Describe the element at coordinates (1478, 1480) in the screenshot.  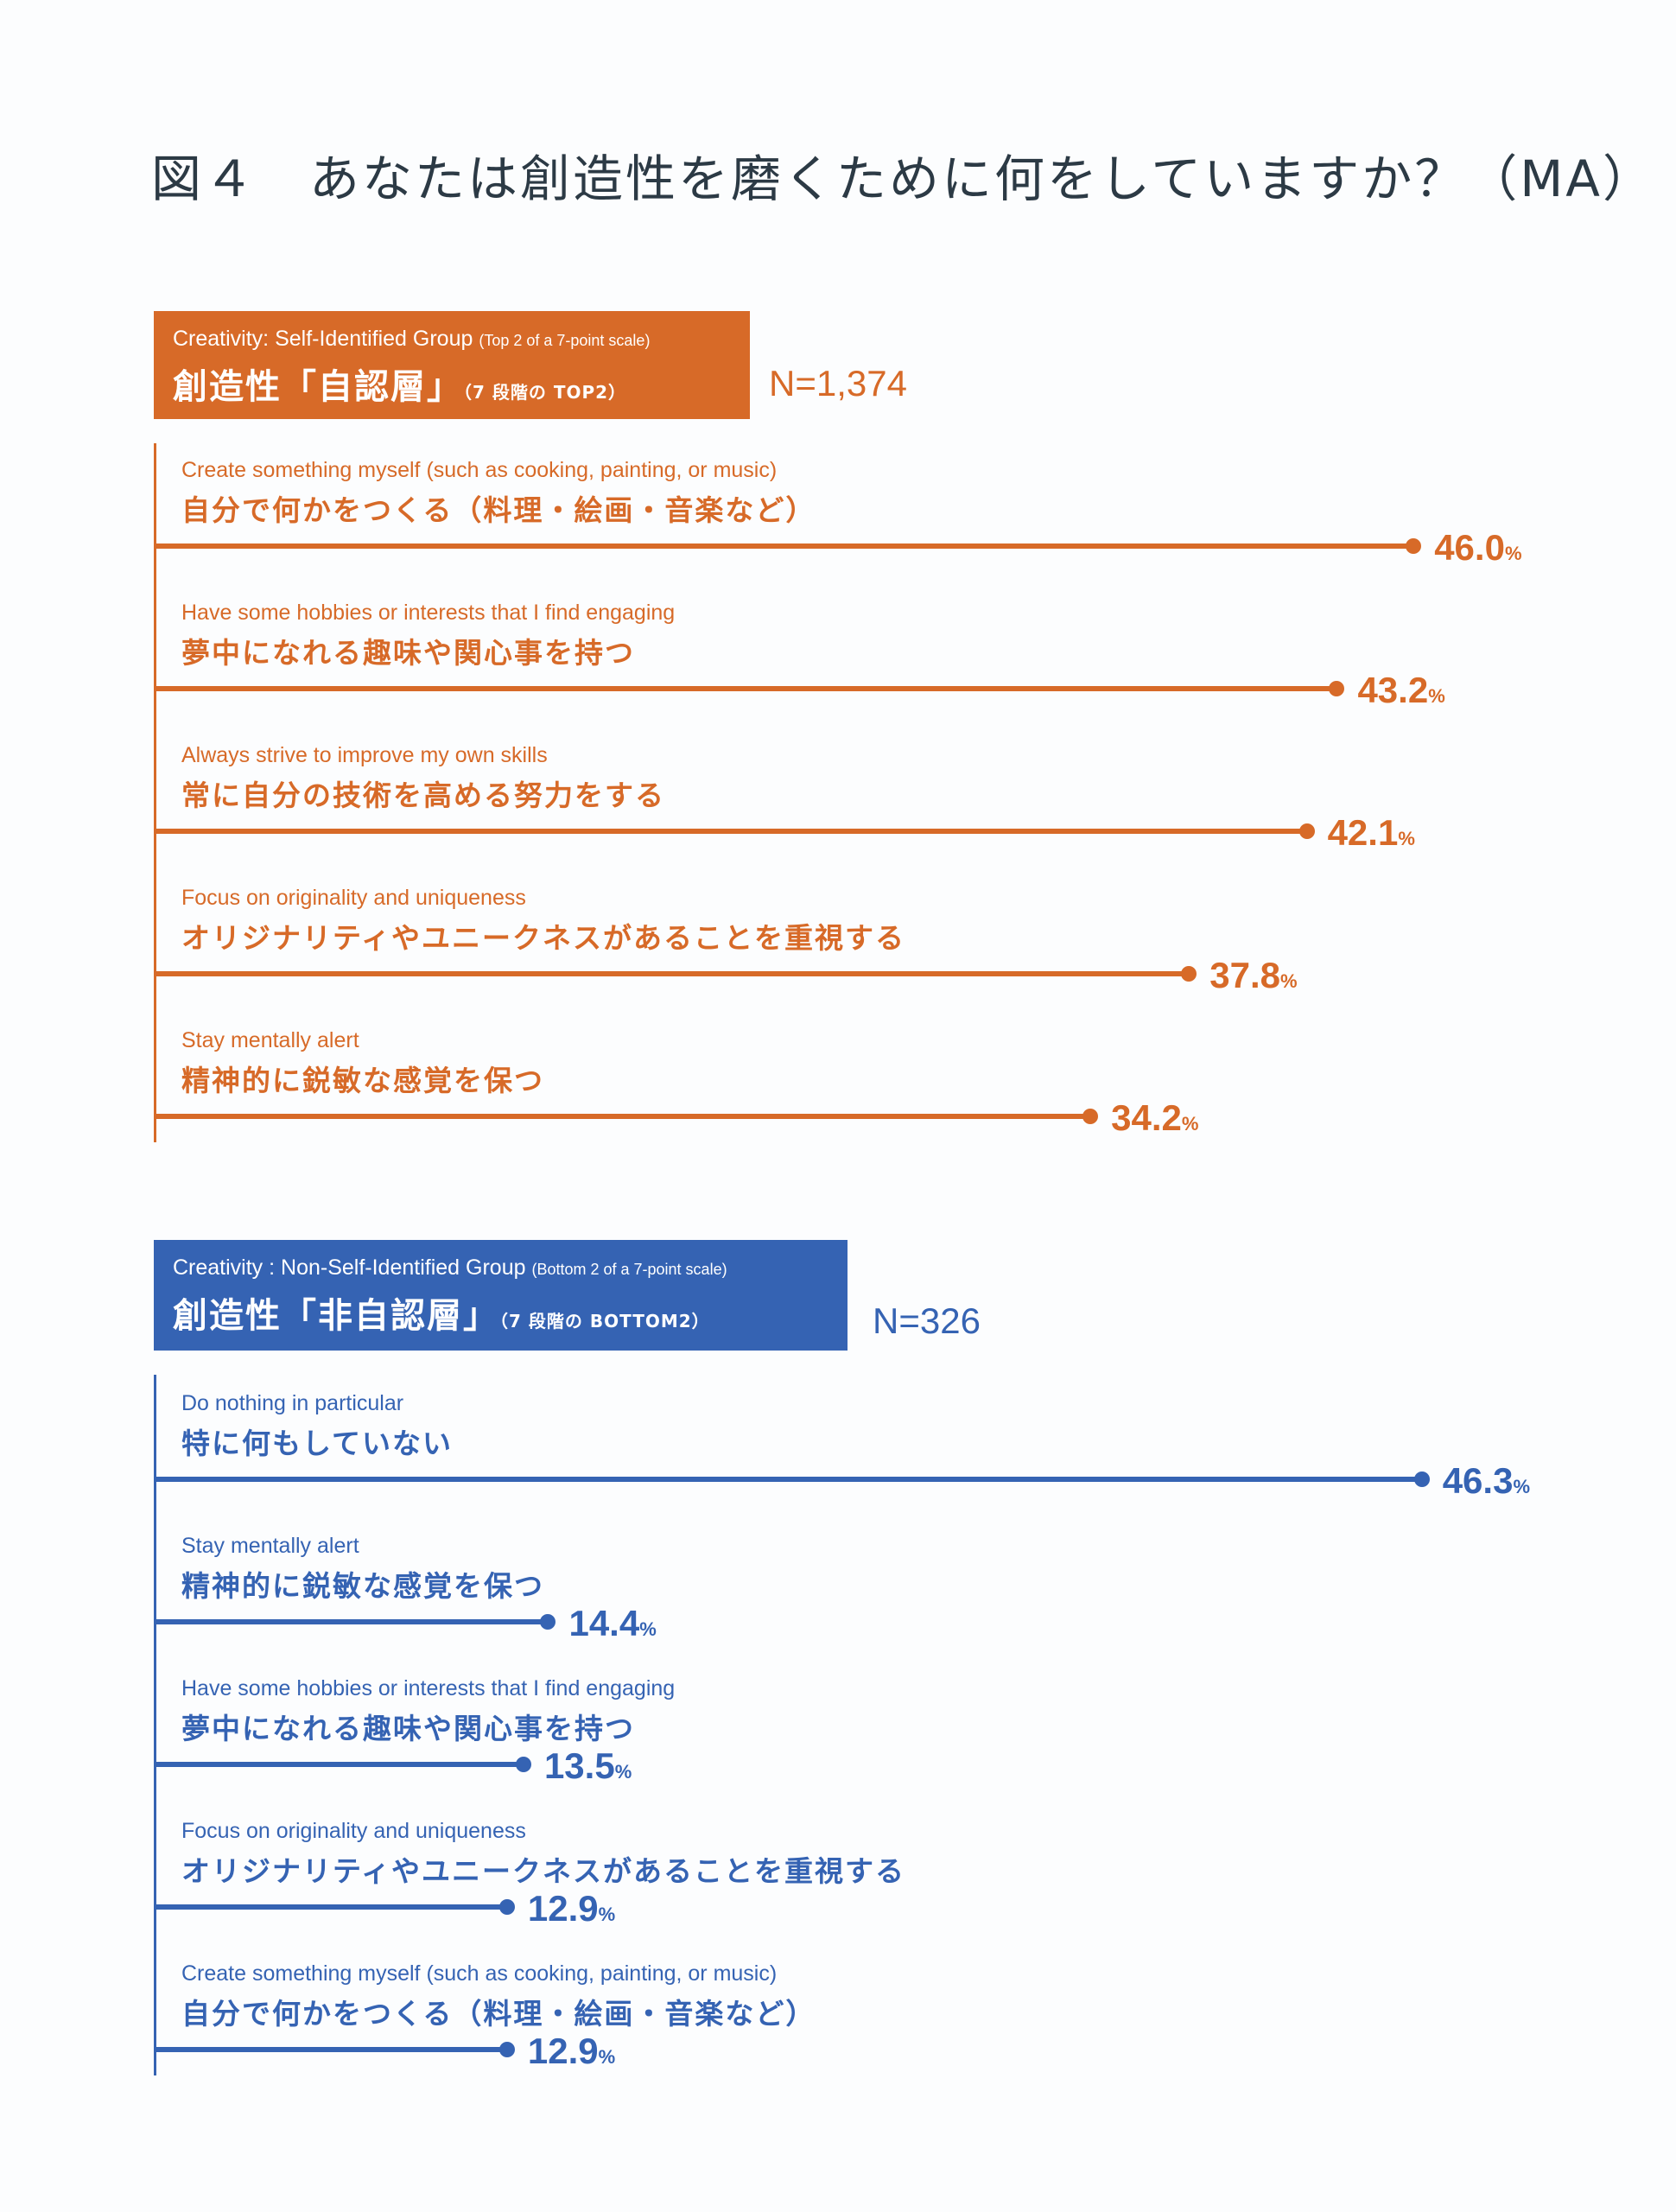
I see `value-number: 46.3` at that location.